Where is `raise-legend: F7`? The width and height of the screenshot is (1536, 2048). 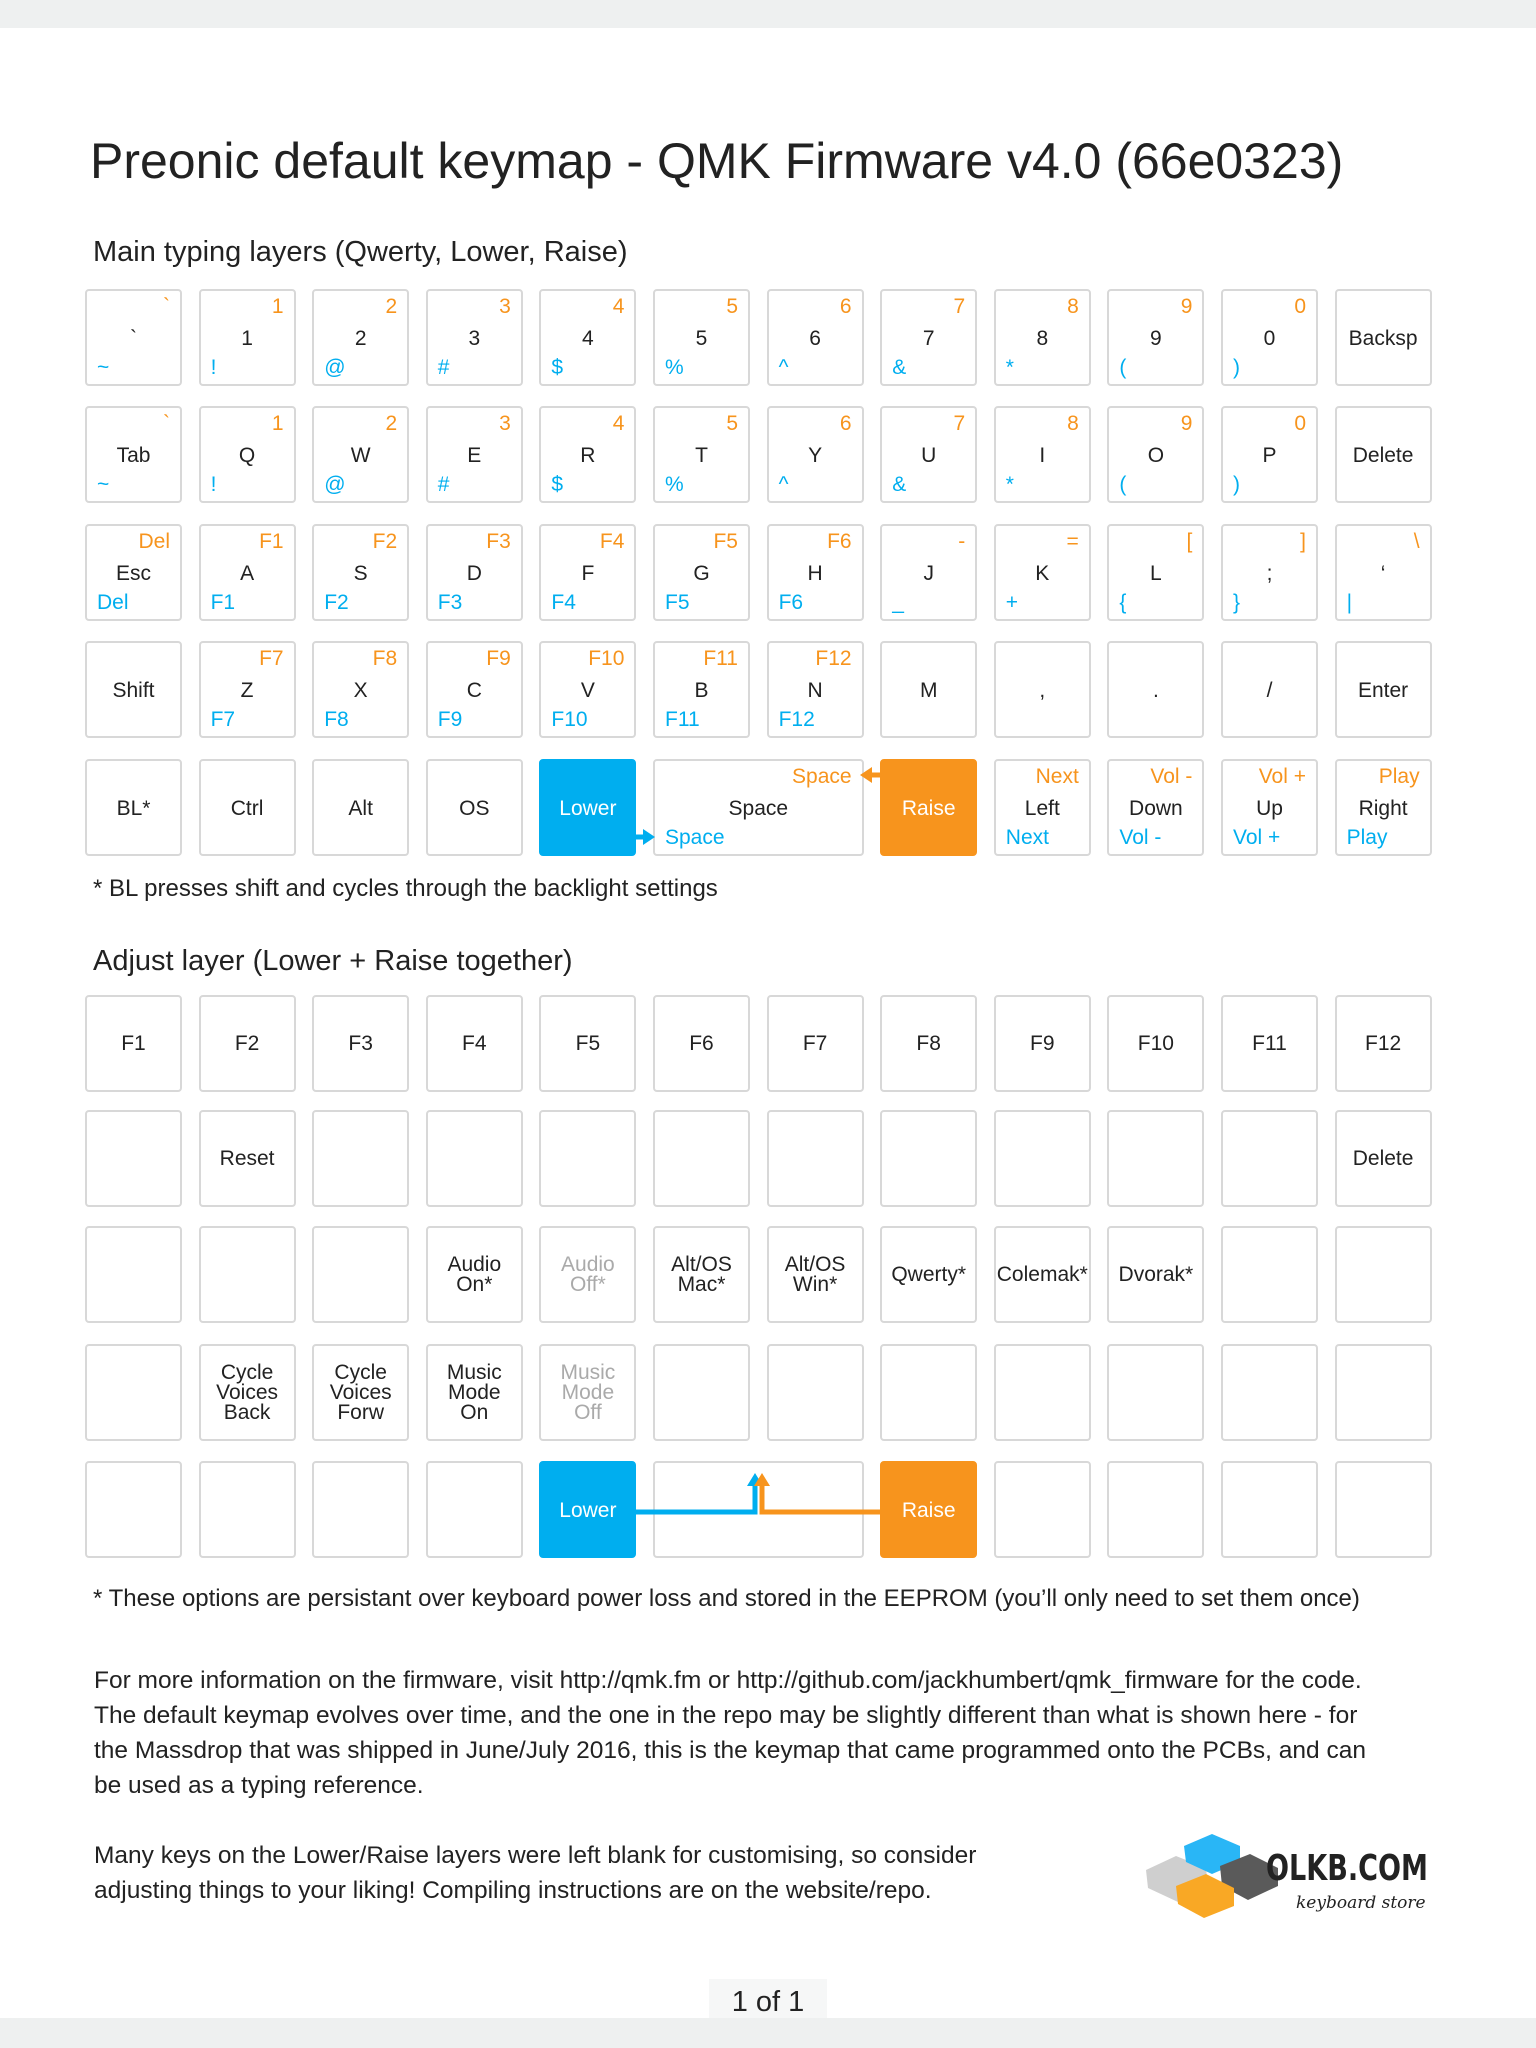 raise-legend: F7 is located at coordinates (271, 658).